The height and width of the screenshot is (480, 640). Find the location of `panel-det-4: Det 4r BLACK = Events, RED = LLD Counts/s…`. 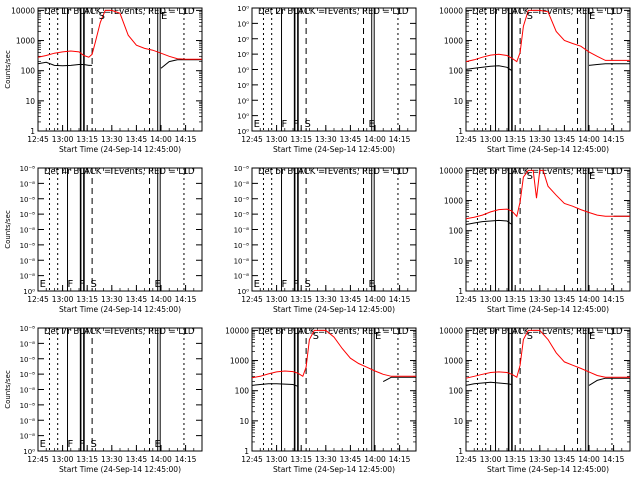

panel-det-4: Det 4r BLACK = Events, RED = LLD Counts/s… is located at coordinates (103, 239).